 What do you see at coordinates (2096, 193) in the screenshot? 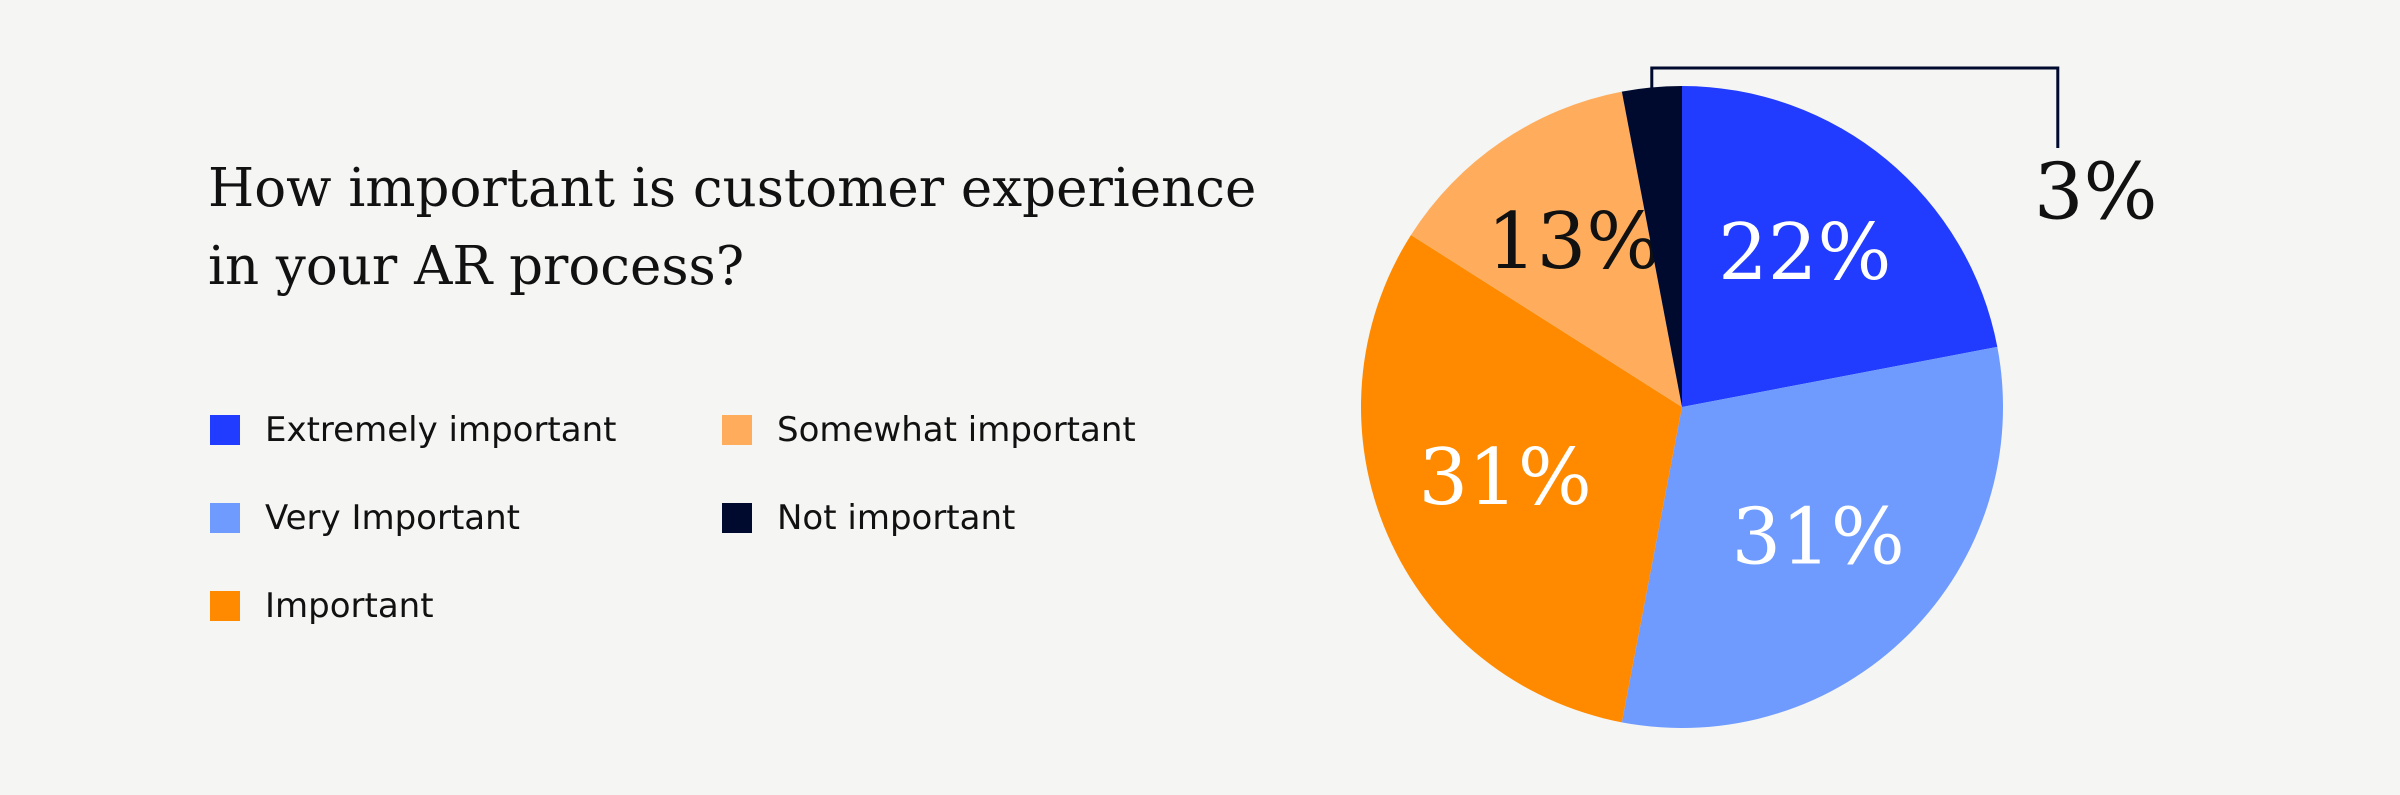
I see `data-label: 3%` at bounding box center [2096, 193].